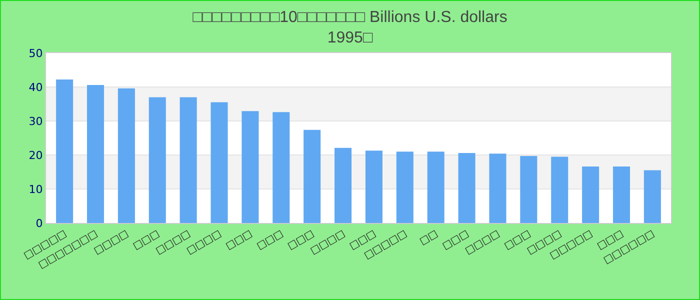  Describe the element at coordinates (39, 223) in the screenshot. I see `y-tick-label: 0` at that location.